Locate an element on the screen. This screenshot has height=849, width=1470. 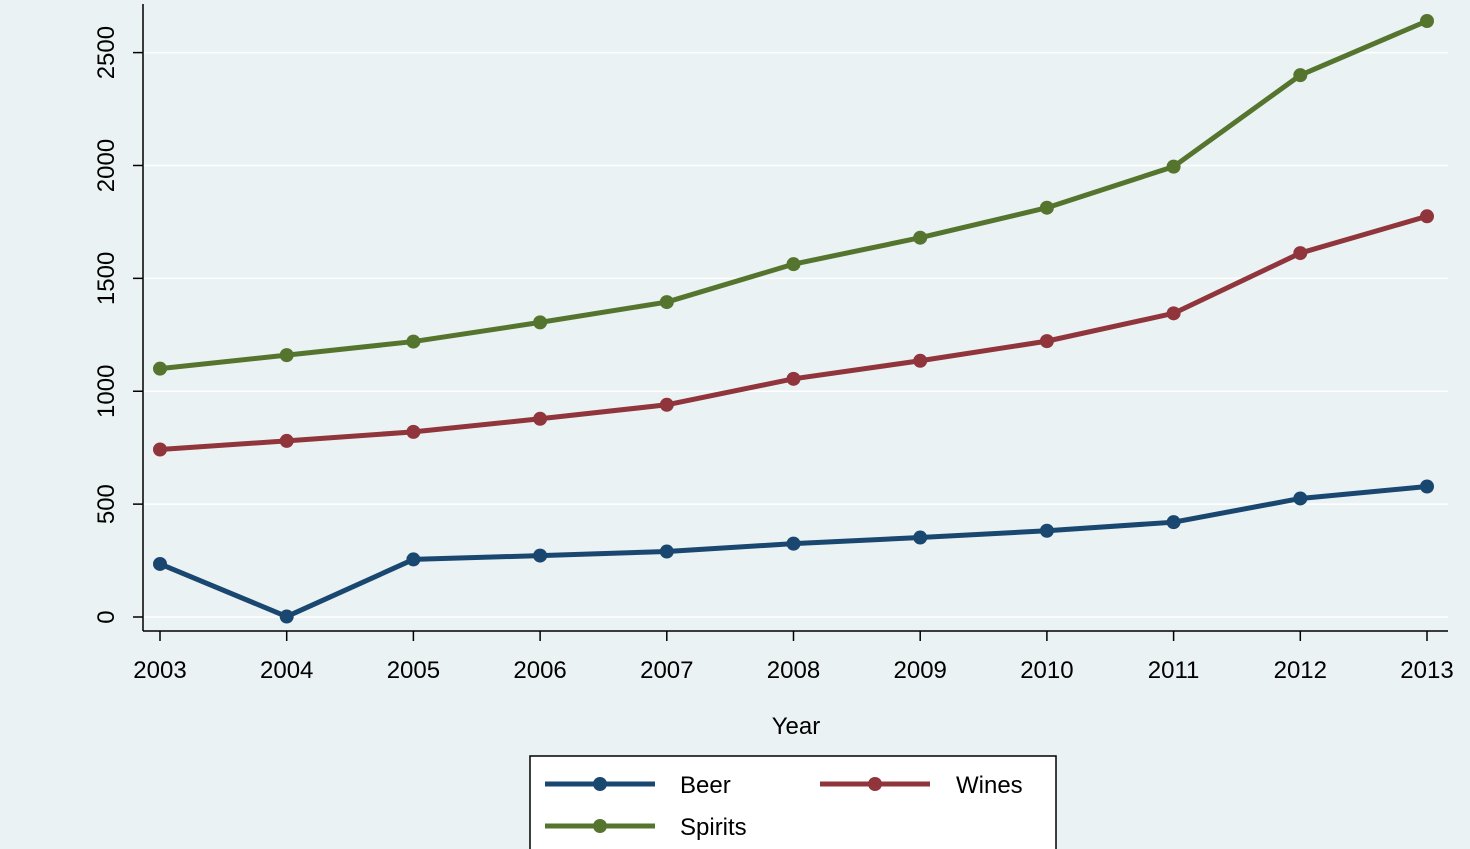
y-tick-label-2000: 2000 is located at coordinates (106, 165).